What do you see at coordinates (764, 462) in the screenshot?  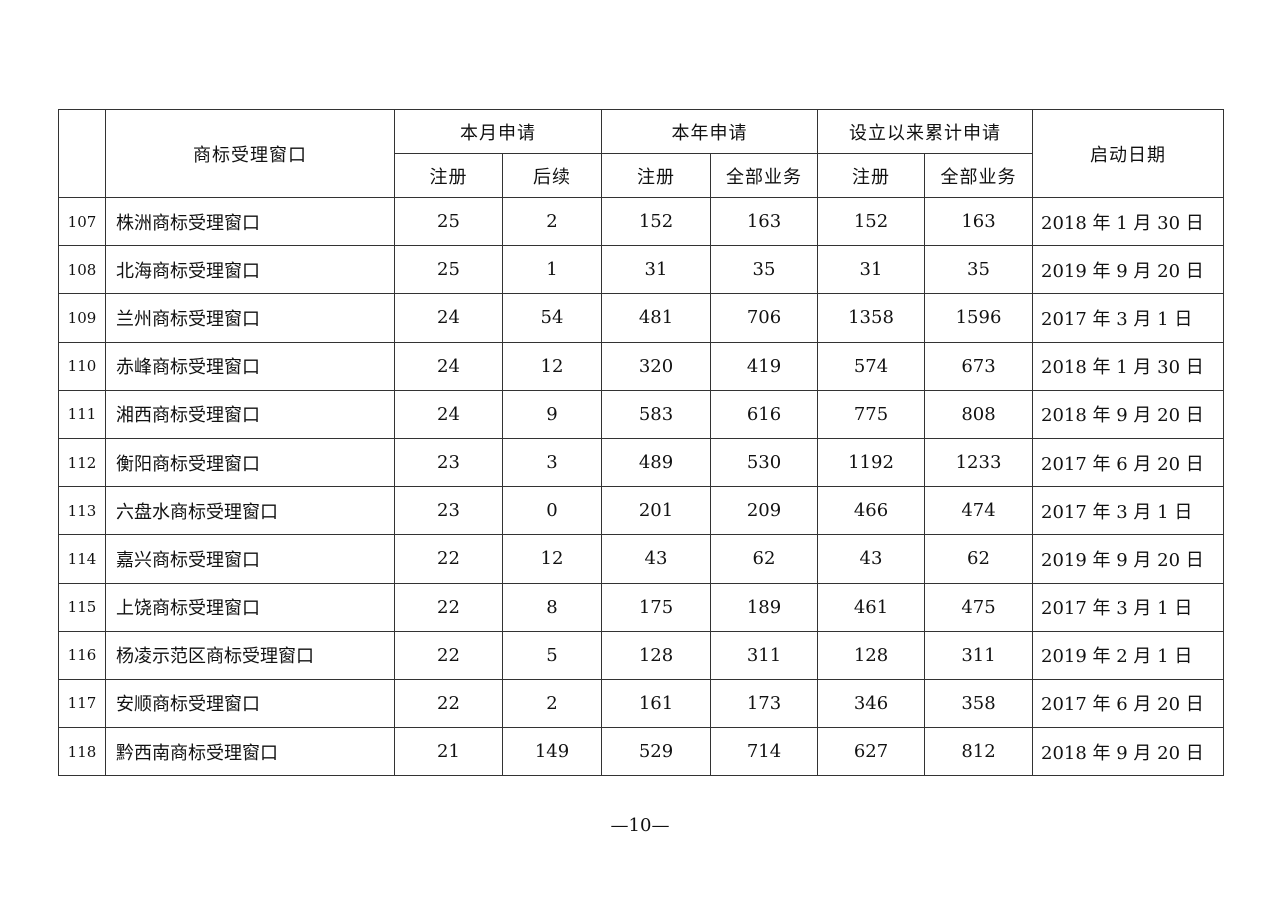 I see `year-all-cell: 530` at bounding box center [764, 462].